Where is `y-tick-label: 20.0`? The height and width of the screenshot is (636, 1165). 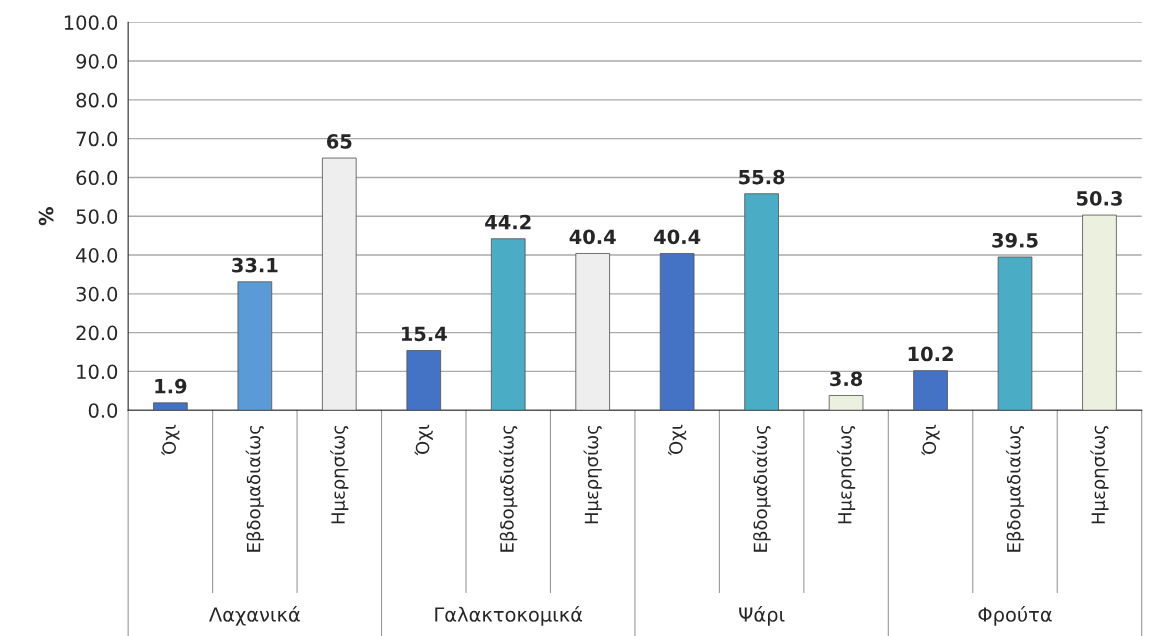
y-tick-label: 20.0 is located at coordinates (97, 333).